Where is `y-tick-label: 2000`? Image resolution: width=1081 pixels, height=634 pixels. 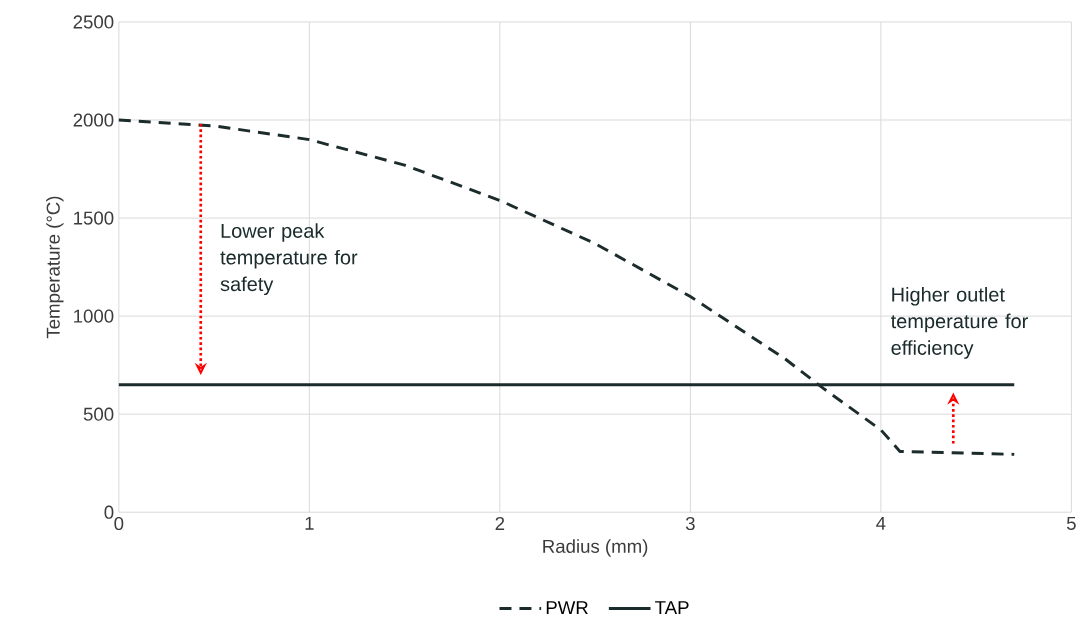
y-tick-label: 2000 is located at coordinates (93, 120).